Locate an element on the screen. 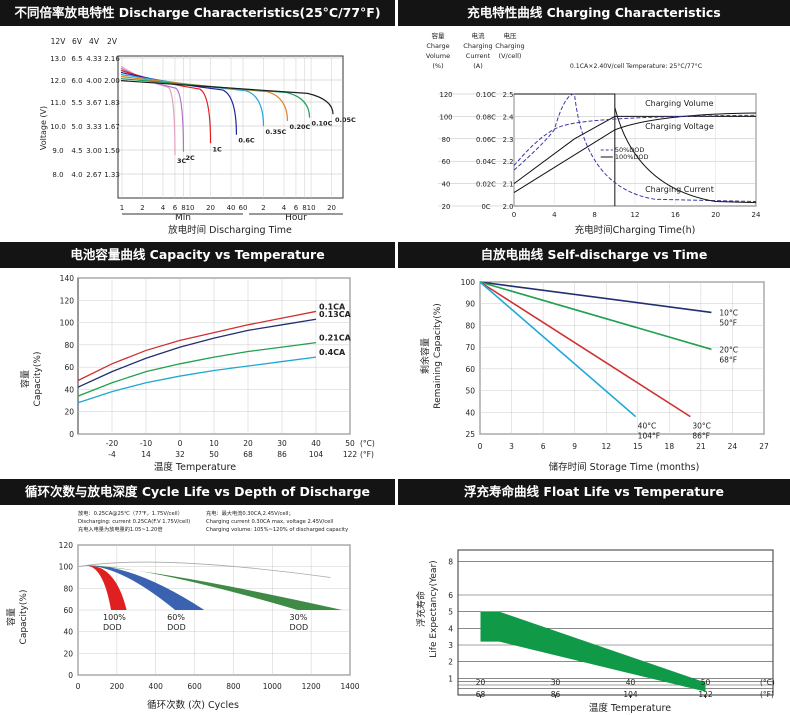 The image size is (790, 715). x-tick-label: -20 is located at coordinates (112, 443).